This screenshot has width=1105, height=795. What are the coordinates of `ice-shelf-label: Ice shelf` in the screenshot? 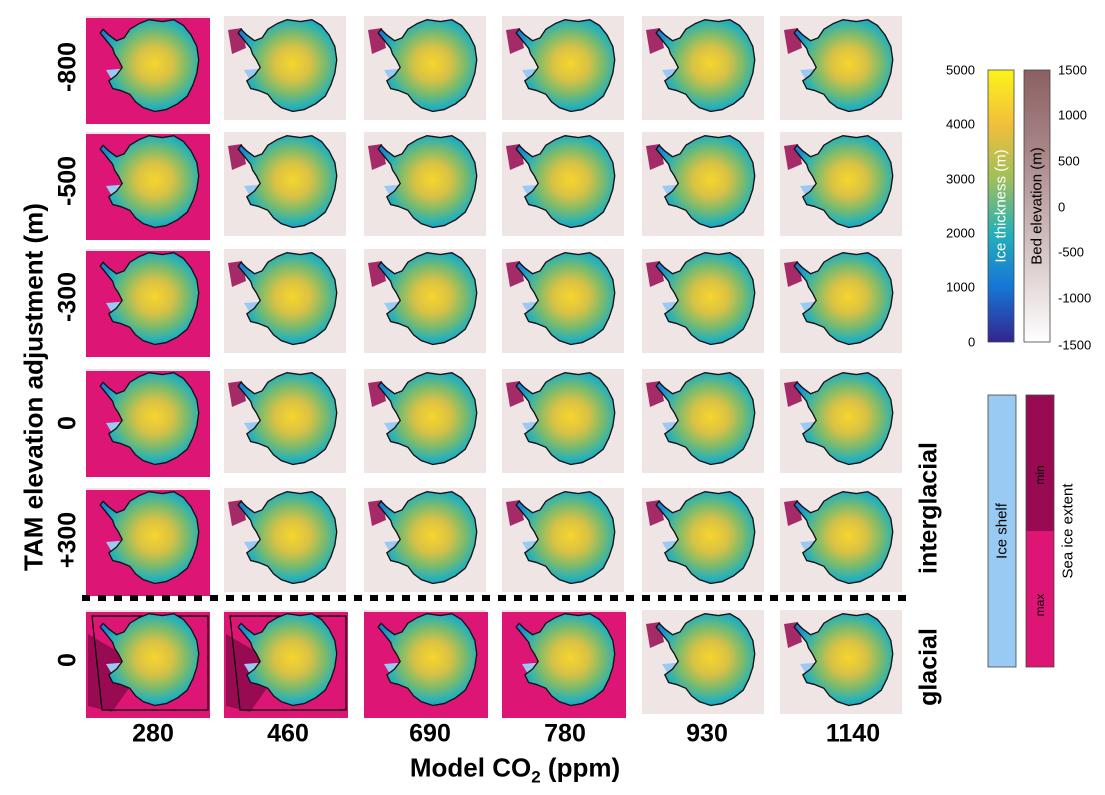 It's located at (1002, 531).